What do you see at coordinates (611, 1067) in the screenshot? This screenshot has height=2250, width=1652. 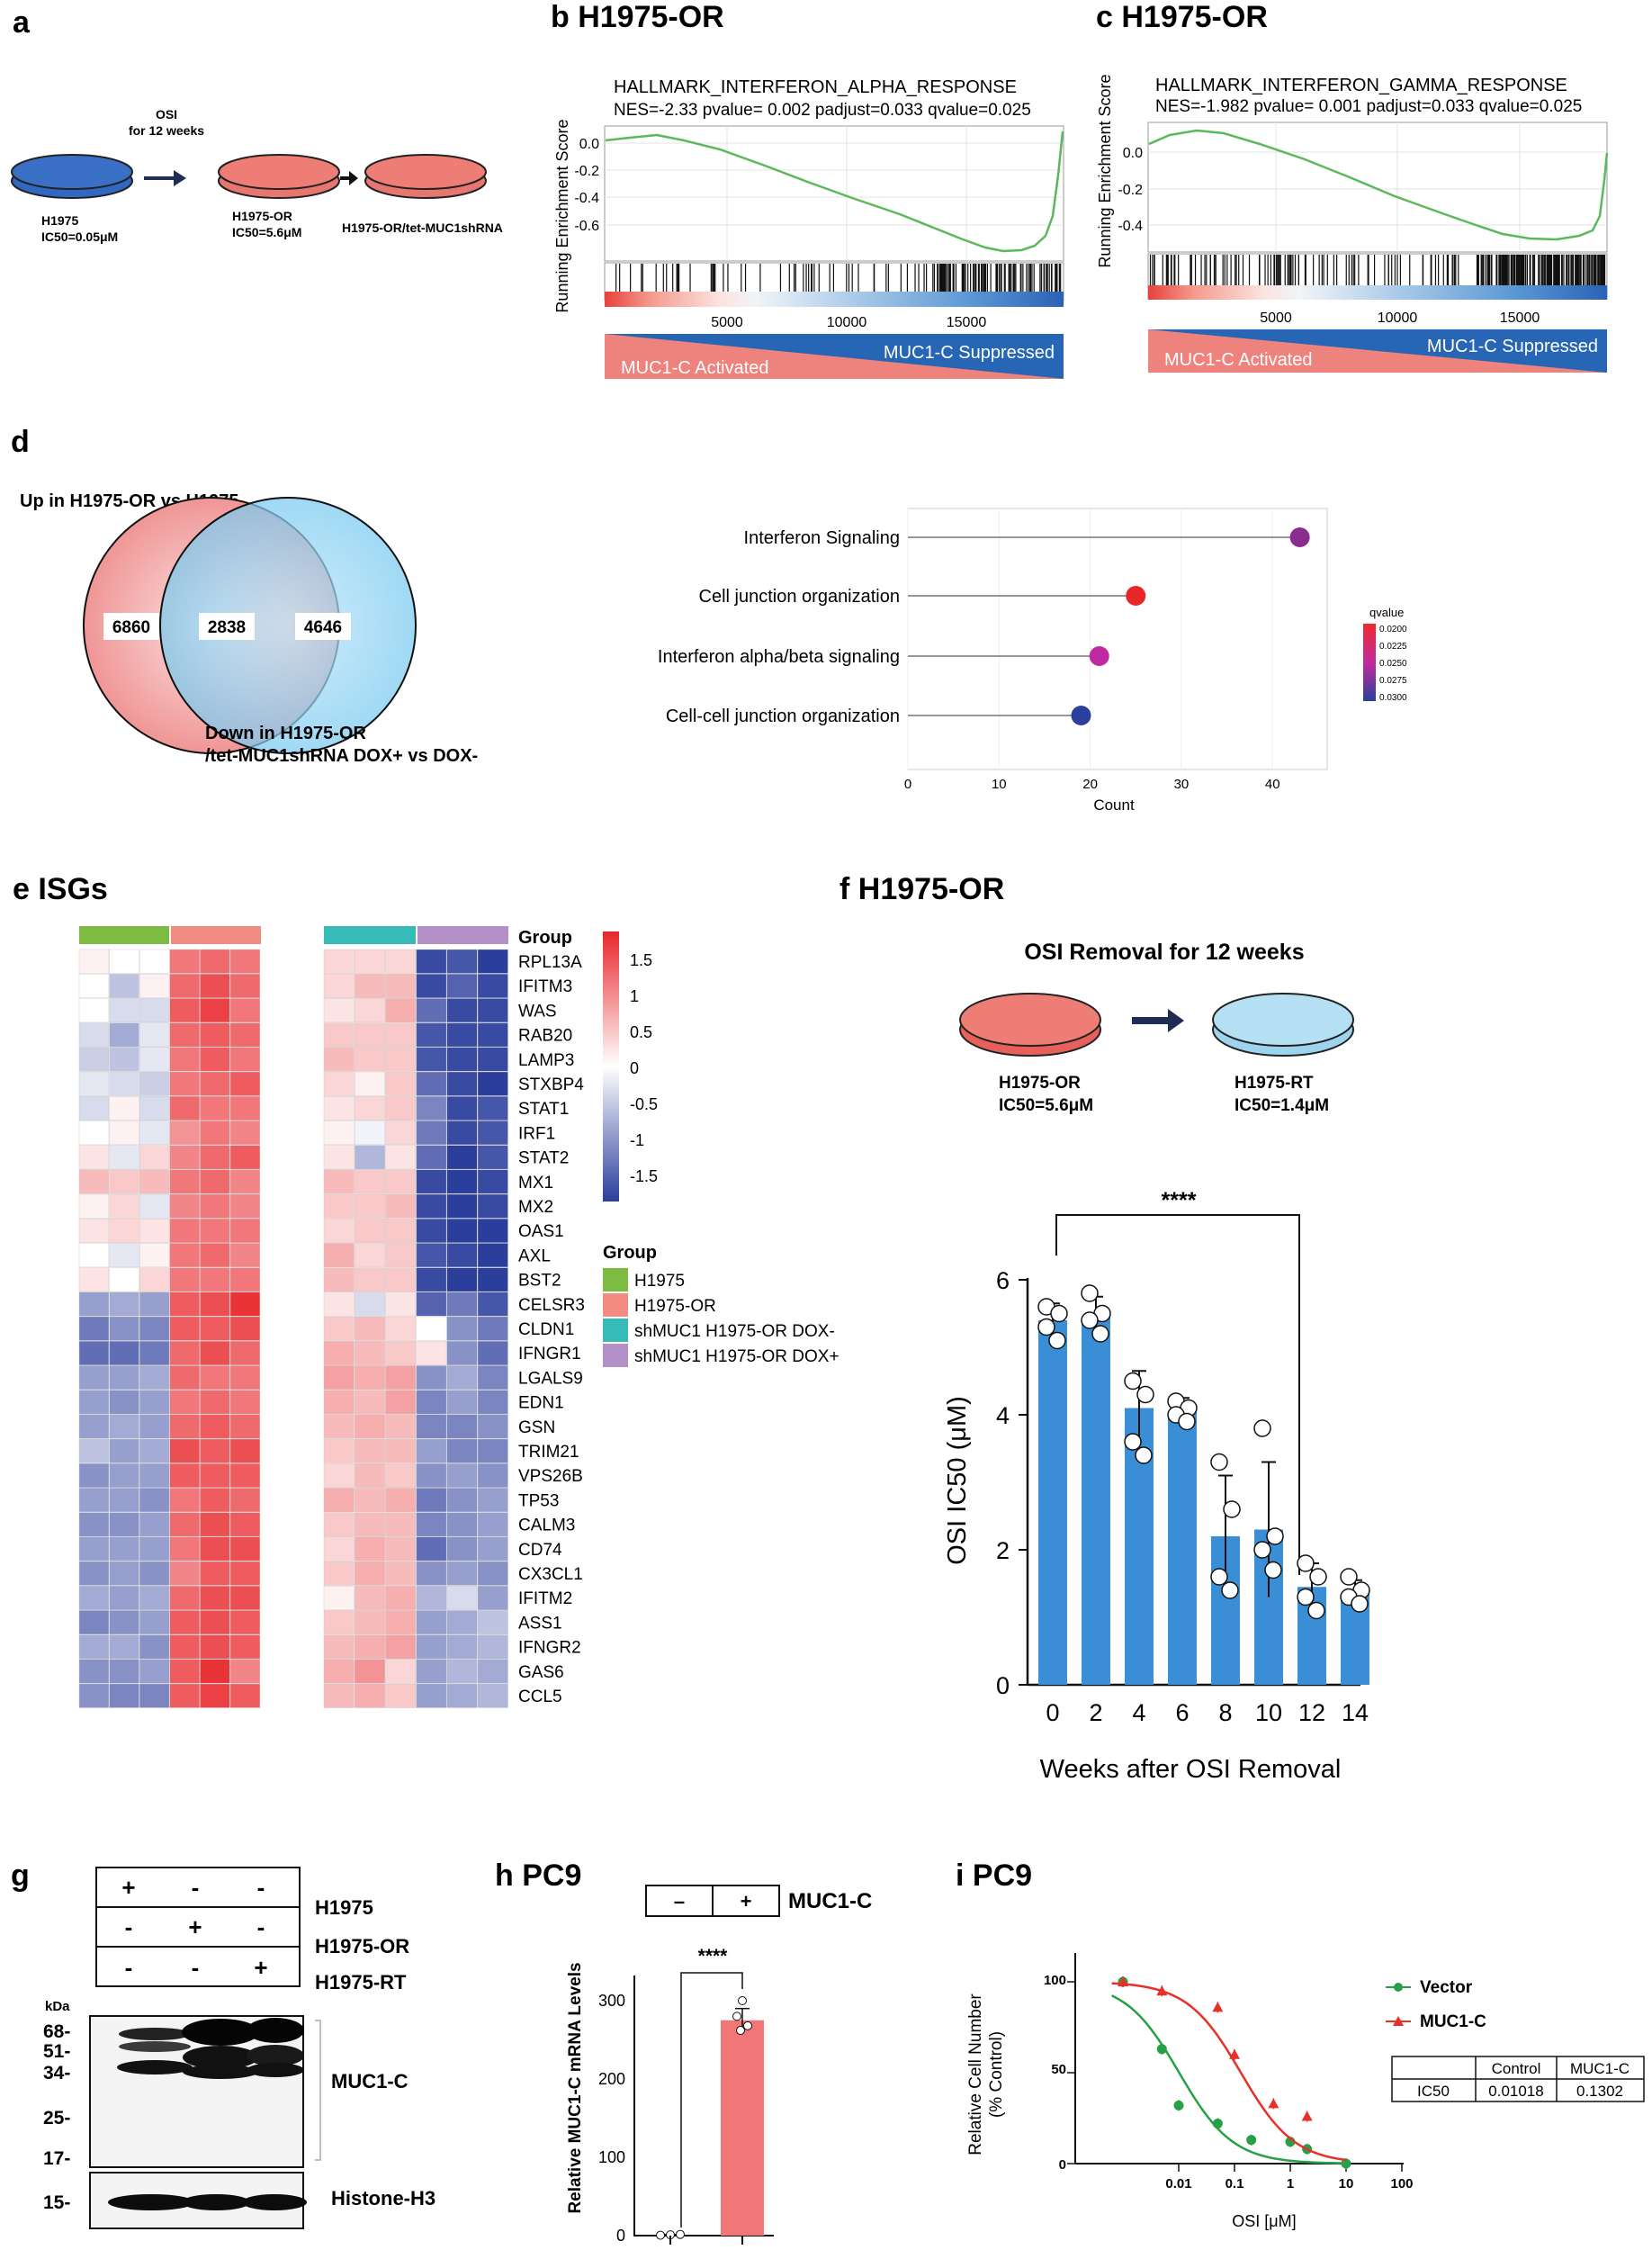 I see `heatmap-scale-bar` at bounding box center [611, 1067].